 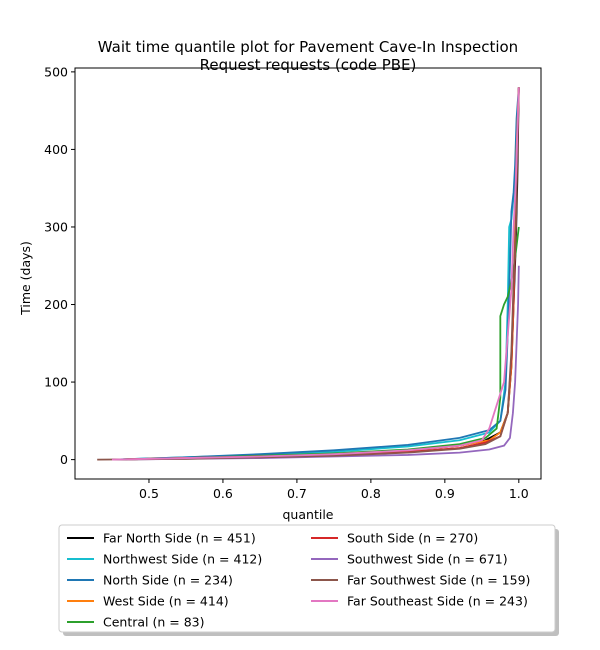 What do you see at coordinates (182, 559) in the screenshot?
I see `legend-label: Northwest Side (n = 412)` at bounding box center [182, 559].